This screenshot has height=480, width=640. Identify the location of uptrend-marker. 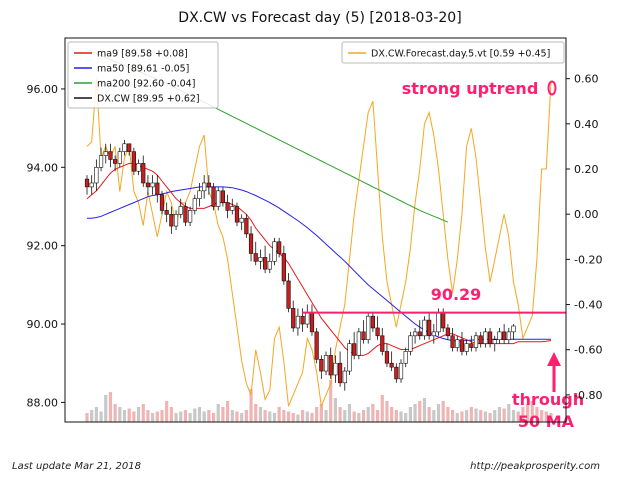
(552, 88).